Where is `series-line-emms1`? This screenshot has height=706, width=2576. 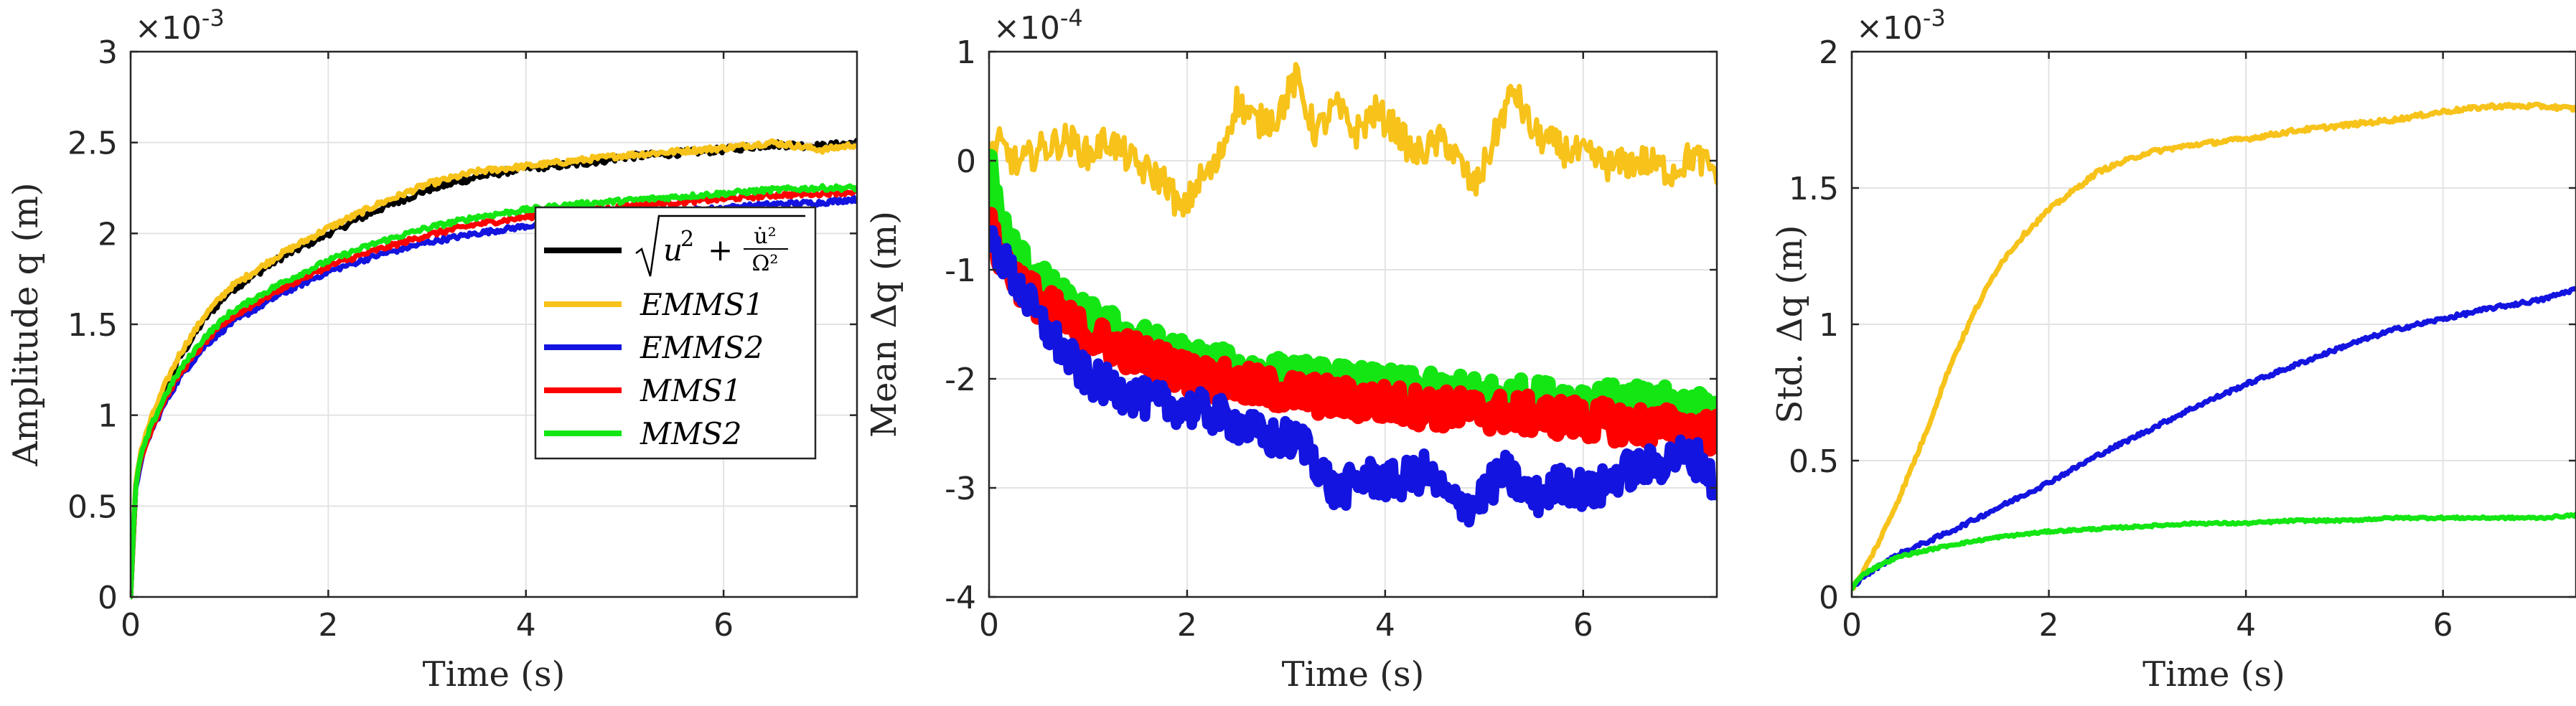 series-line-emms1 is located at coordinates (1353, 140).